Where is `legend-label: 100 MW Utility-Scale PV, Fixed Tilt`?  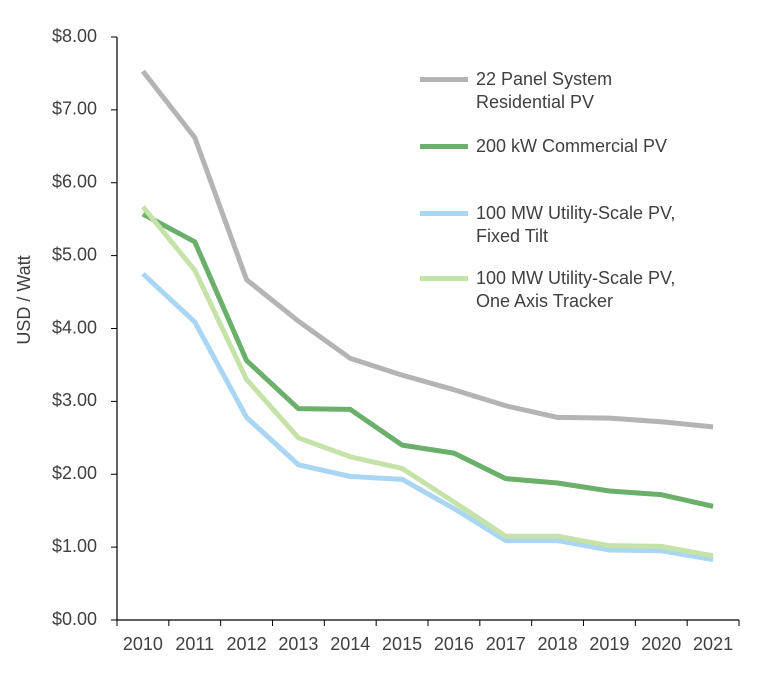
legend-label: 100 MW Utility-Scale PV, Fixed Tilt is located at coordinates (576, 224).